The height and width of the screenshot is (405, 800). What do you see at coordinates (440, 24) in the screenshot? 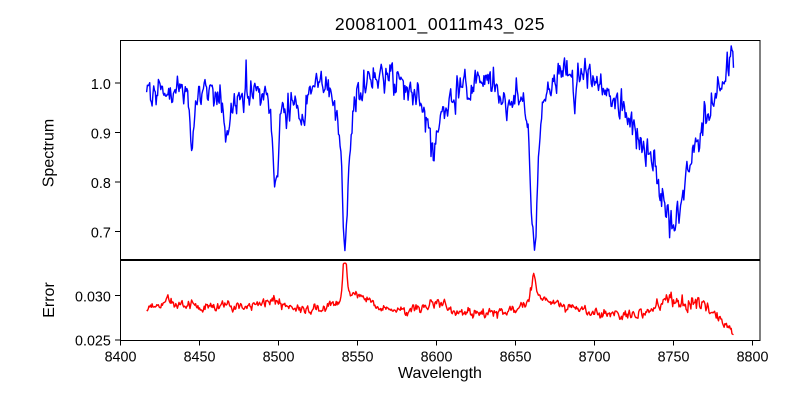
I see `svg-text: 20081001_0011m43_025` at bounding box center [440, 24].